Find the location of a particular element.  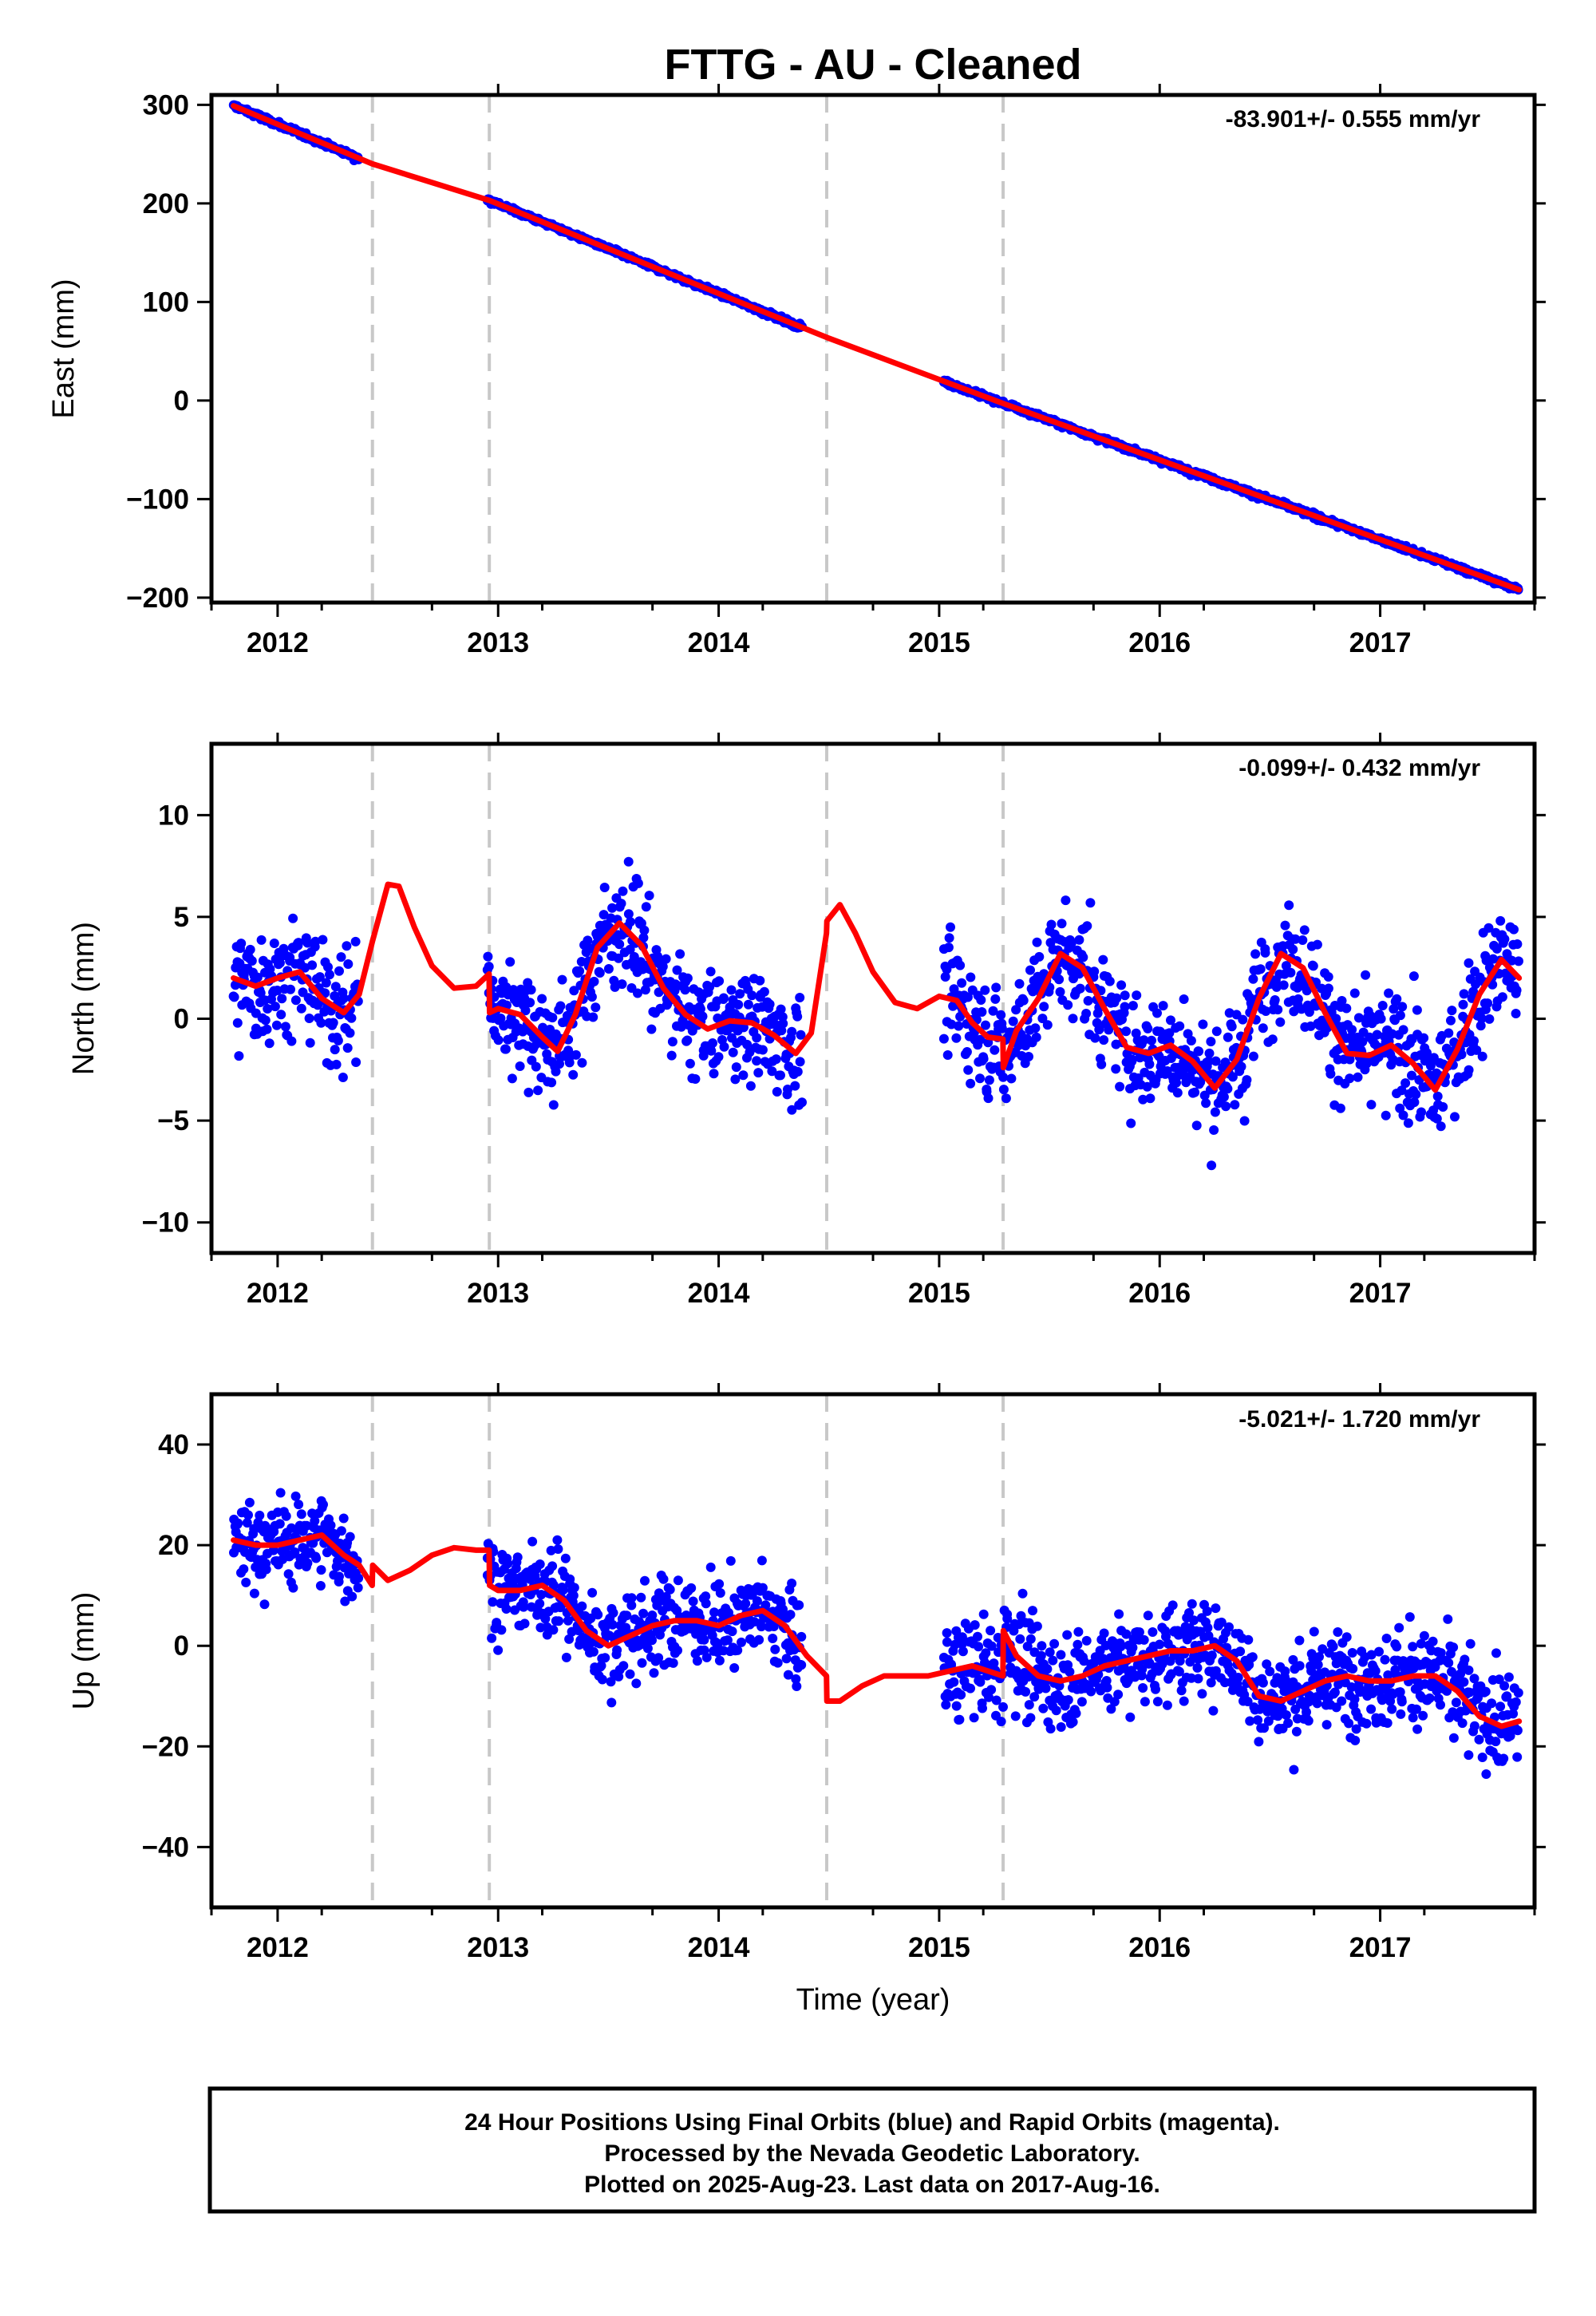

north-y-tick-label: 10 is located at coordinates (173, 815).